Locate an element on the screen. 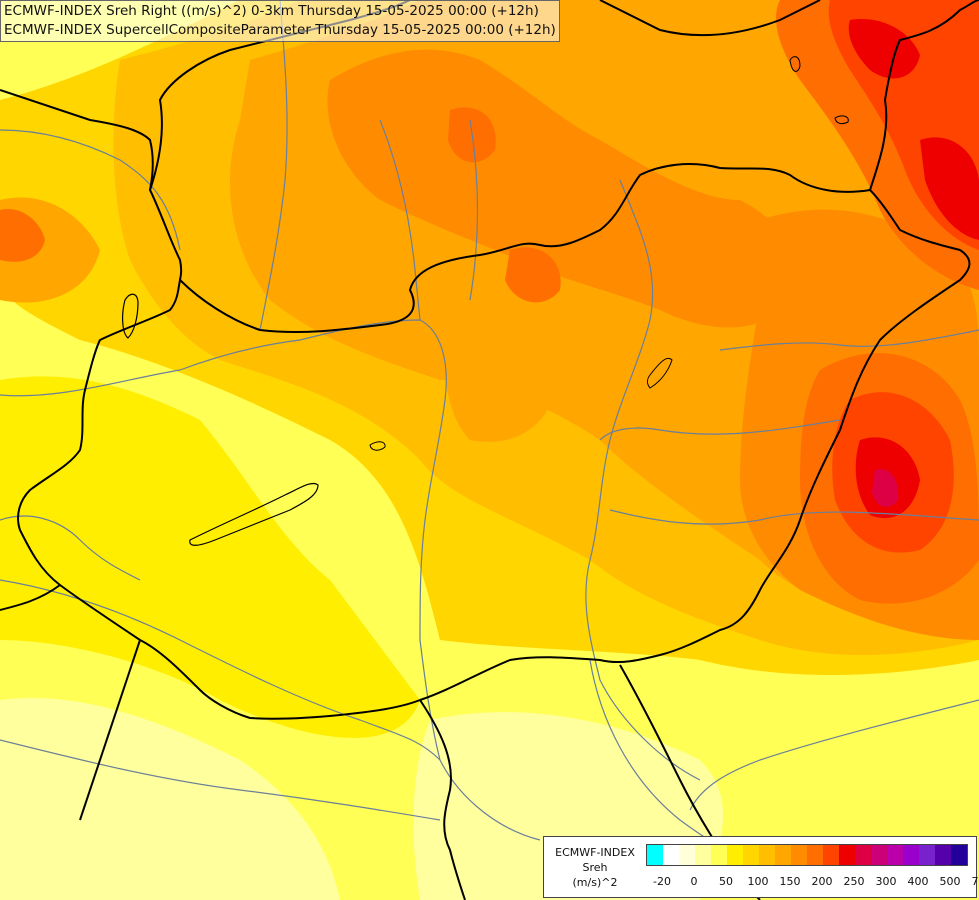 This screenshot has height=900, width=979. legend-tick-label: 50 is located at coordinates (726, 881).